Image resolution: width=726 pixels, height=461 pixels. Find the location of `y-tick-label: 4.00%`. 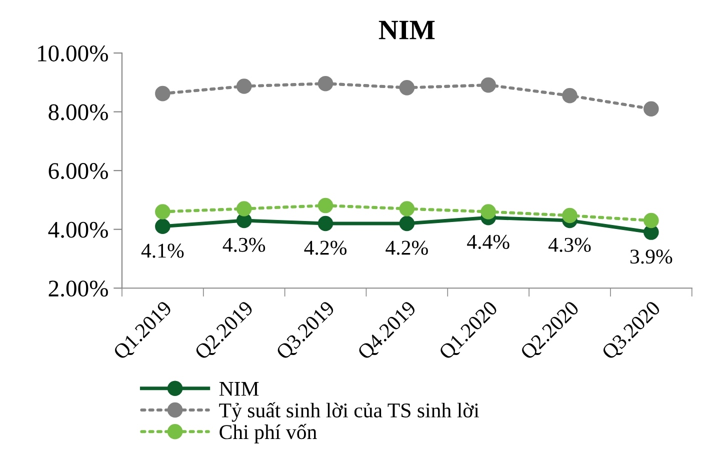

y-tick-label: 4.00% is located at coordinates (78, 230).